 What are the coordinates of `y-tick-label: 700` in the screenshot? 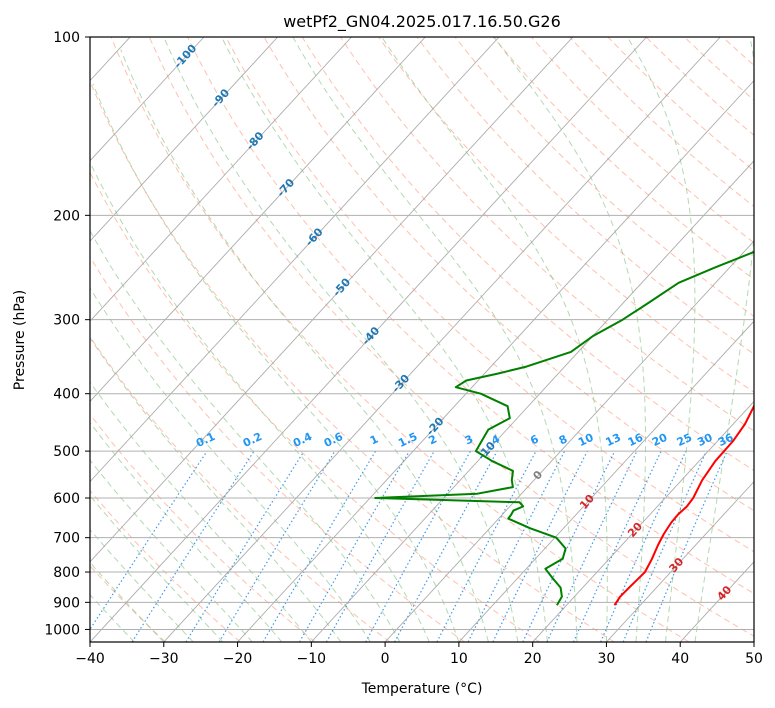 It's located at (66, 539).